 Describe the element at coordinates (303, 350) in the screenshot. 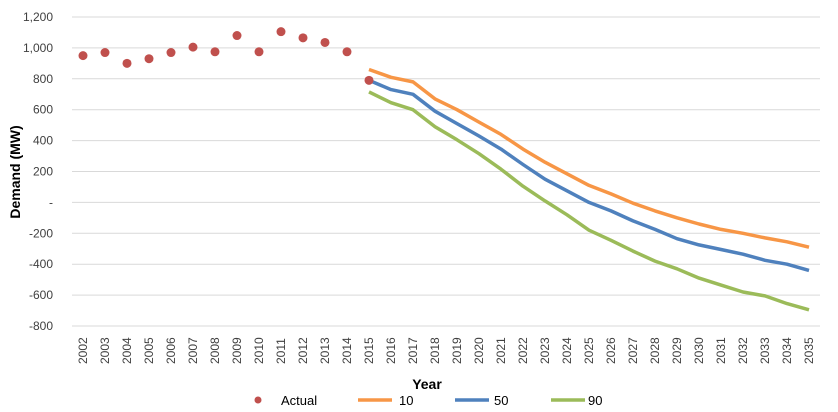

I see `x-tick-label: 2012` at that location.